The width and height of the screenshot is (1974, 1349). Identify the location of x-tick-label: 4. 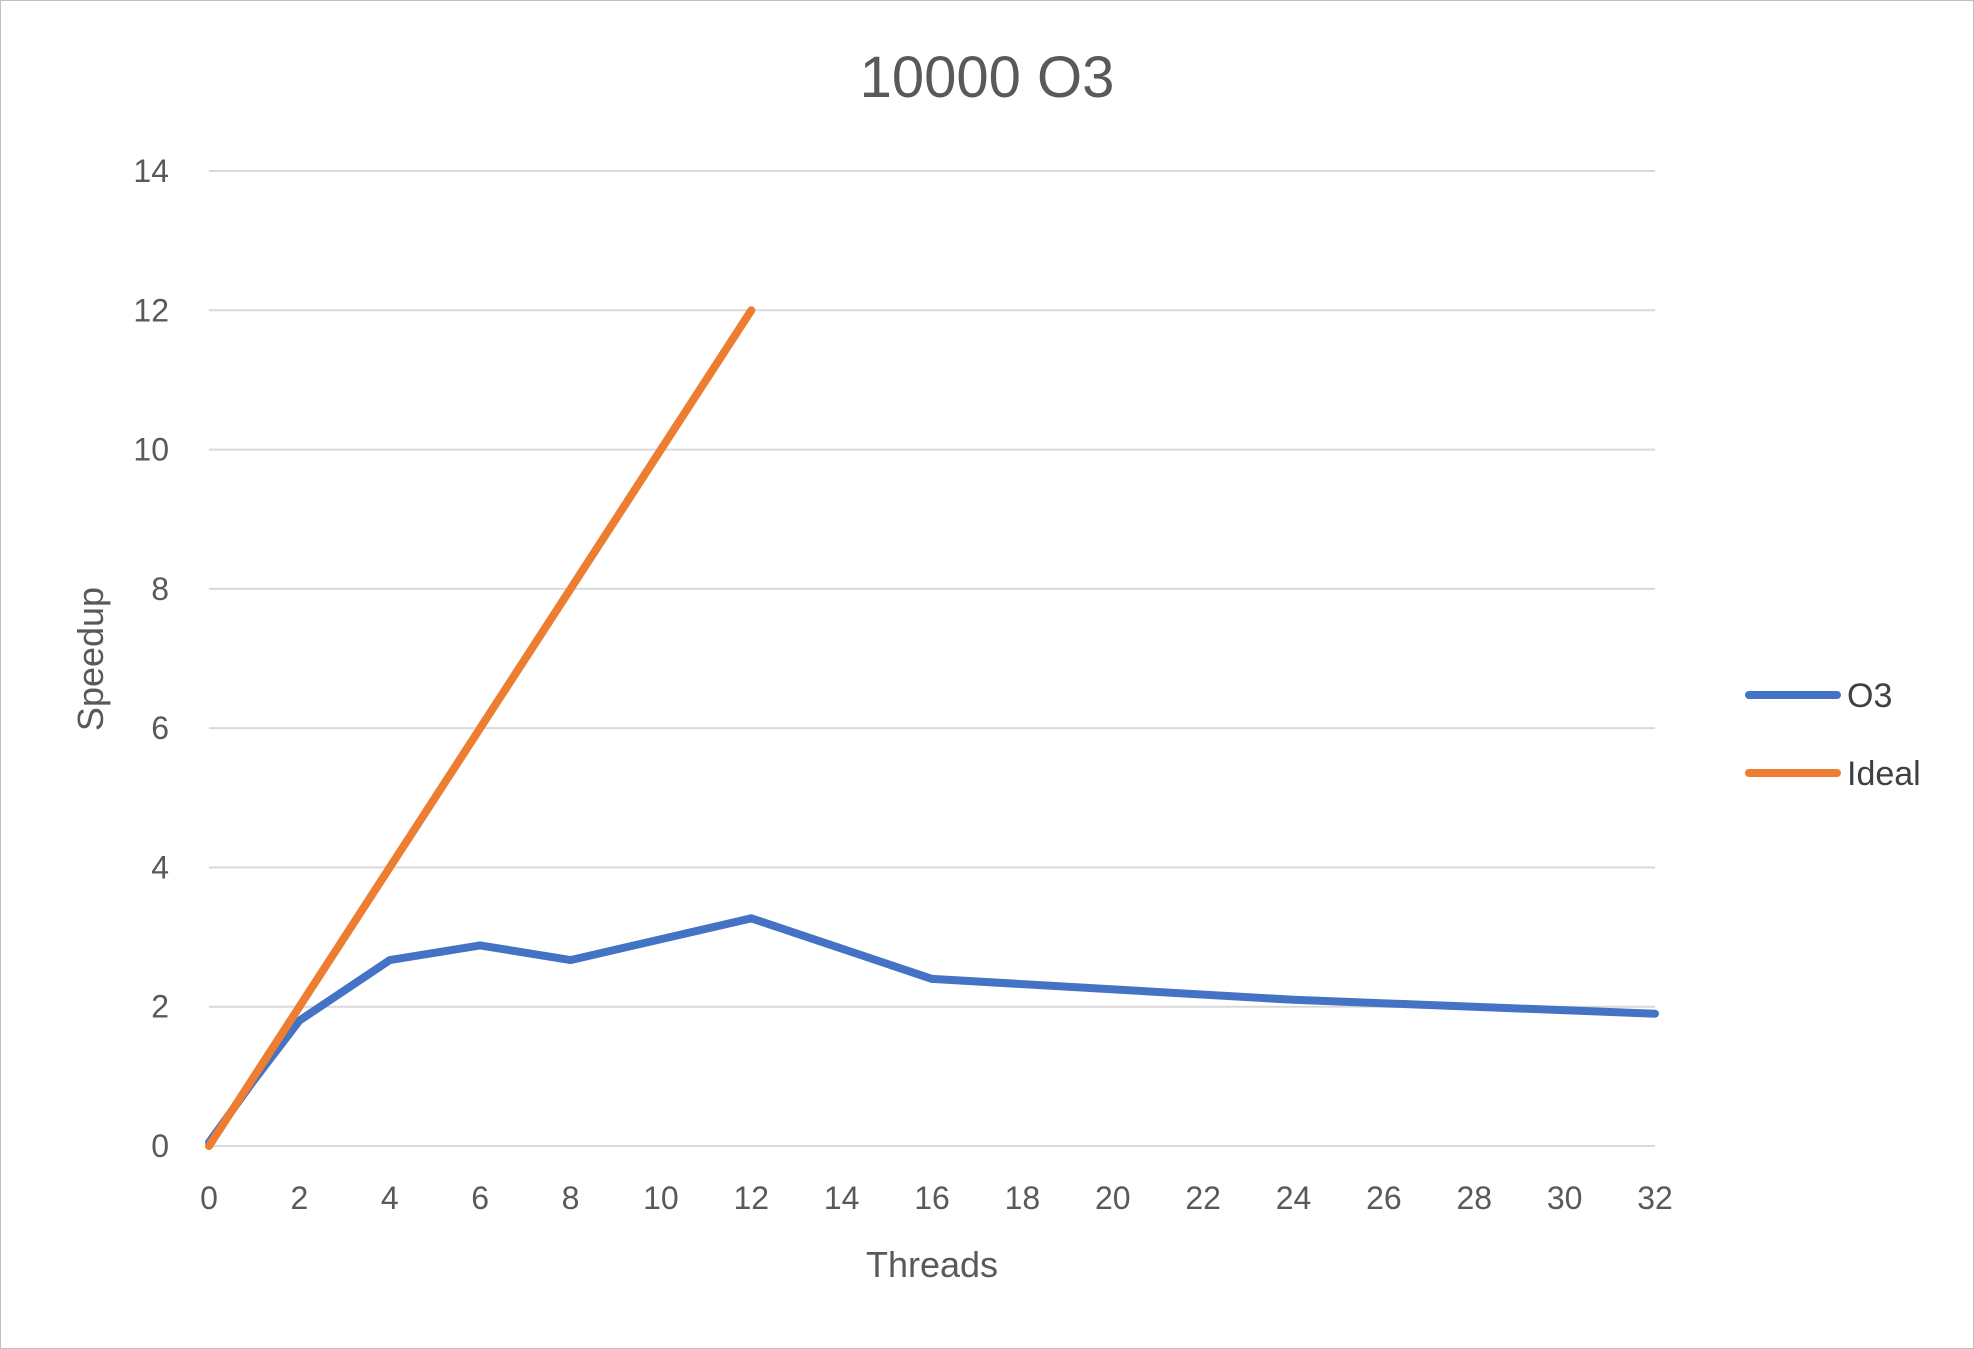
(390, 1198).